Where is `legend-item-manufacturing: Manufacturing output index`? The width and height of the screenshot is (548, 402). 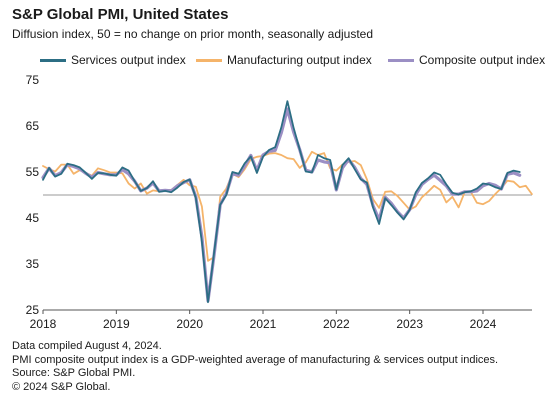 legend-item-manufacturing: Manufacturing output index is located at coordinates (284, 60).